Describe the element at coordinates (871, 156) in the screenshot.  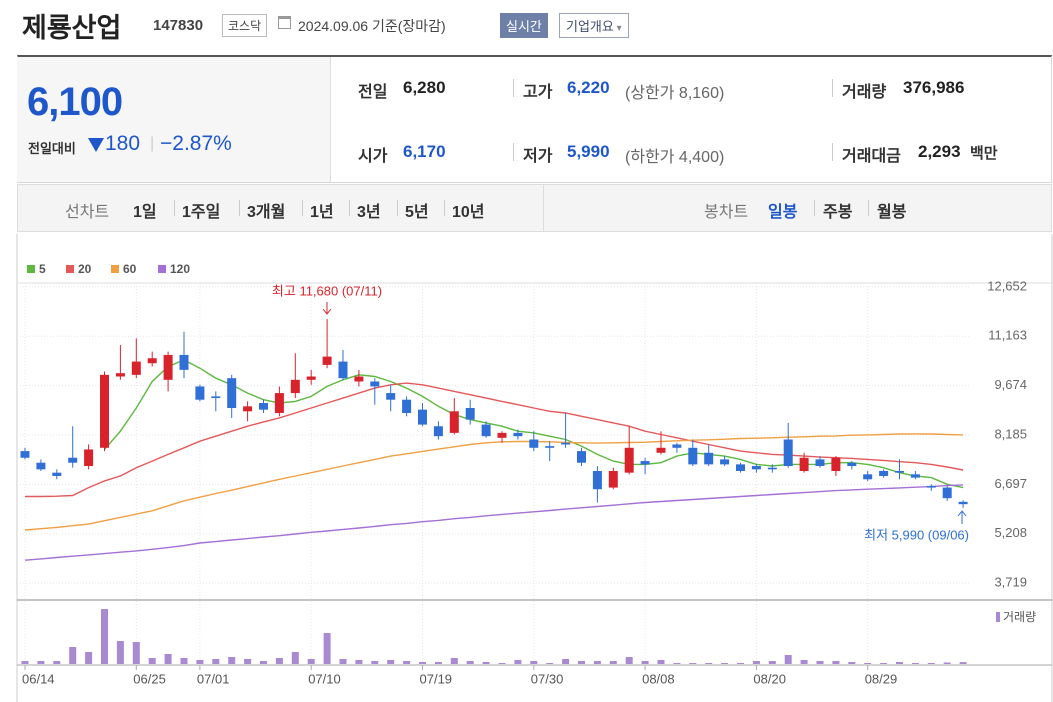
I see `summary-label: 거래대금` at that location.